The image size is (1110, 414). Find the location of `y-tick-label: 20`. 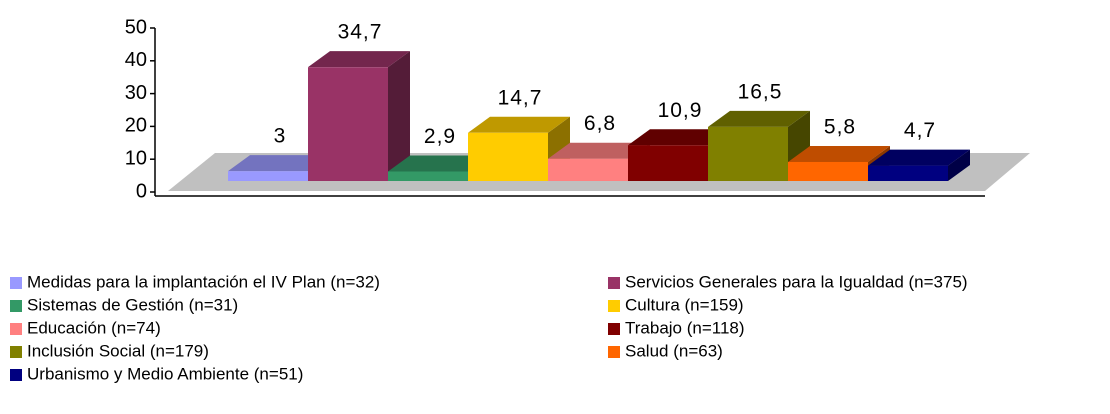

y-tick-label: 20 is located at coordinates (136, 126).